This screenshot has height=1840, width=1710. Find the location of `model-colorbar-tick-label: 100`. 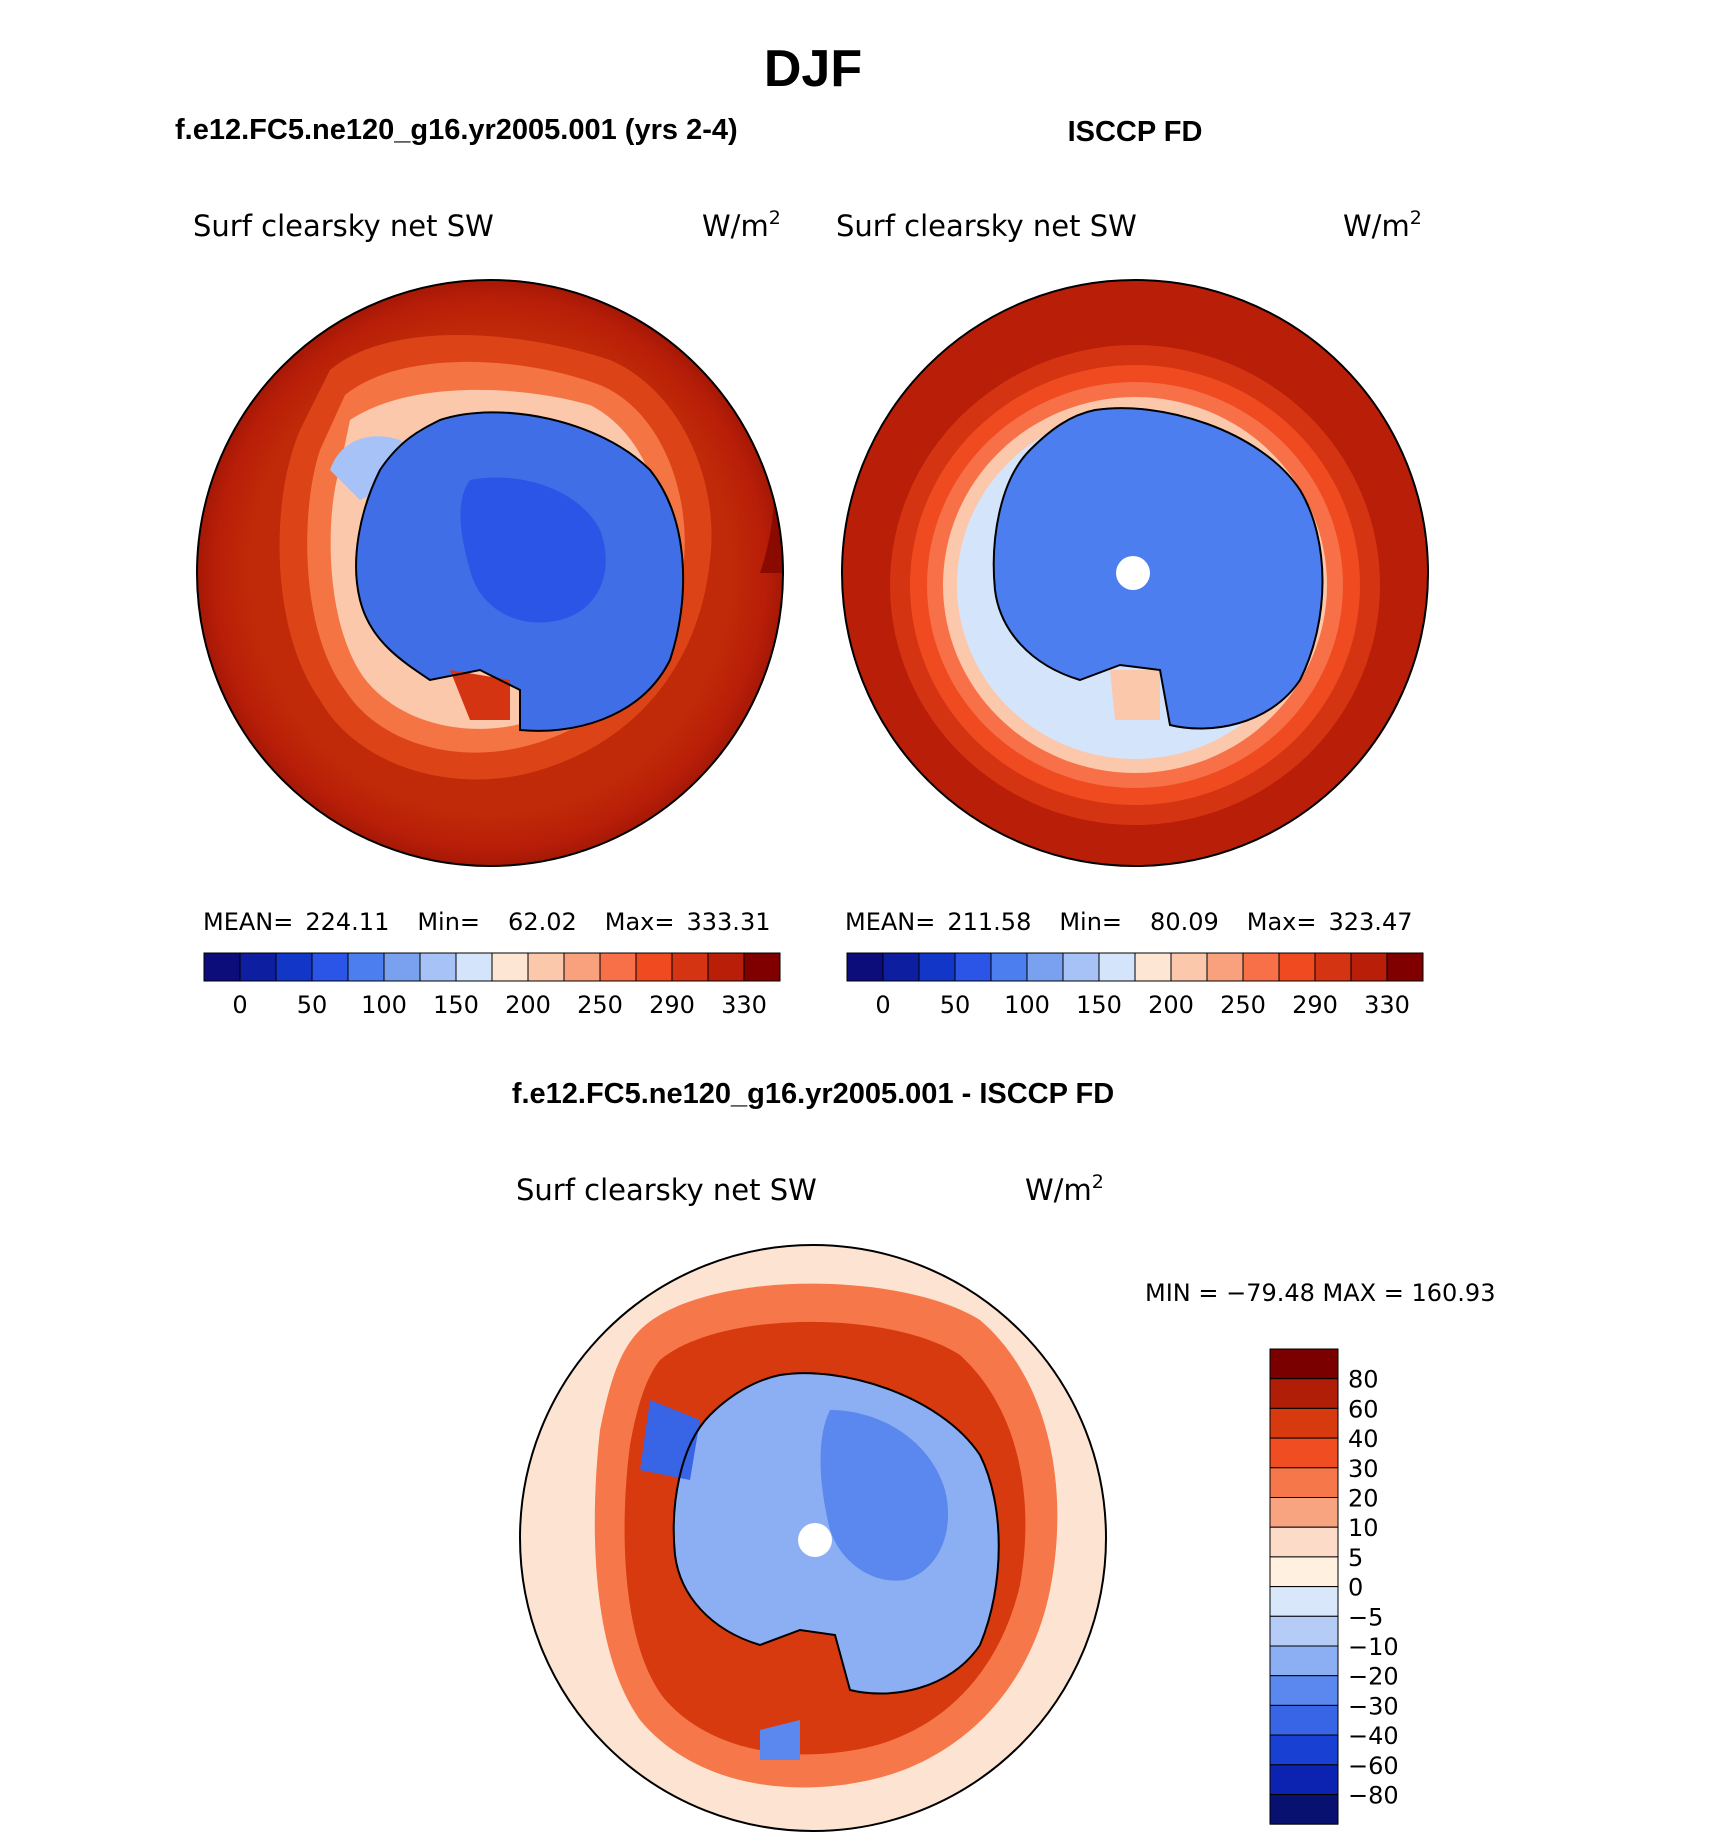

model-colorbar-tick-label: 100 is located at coordinates (384, 1005).